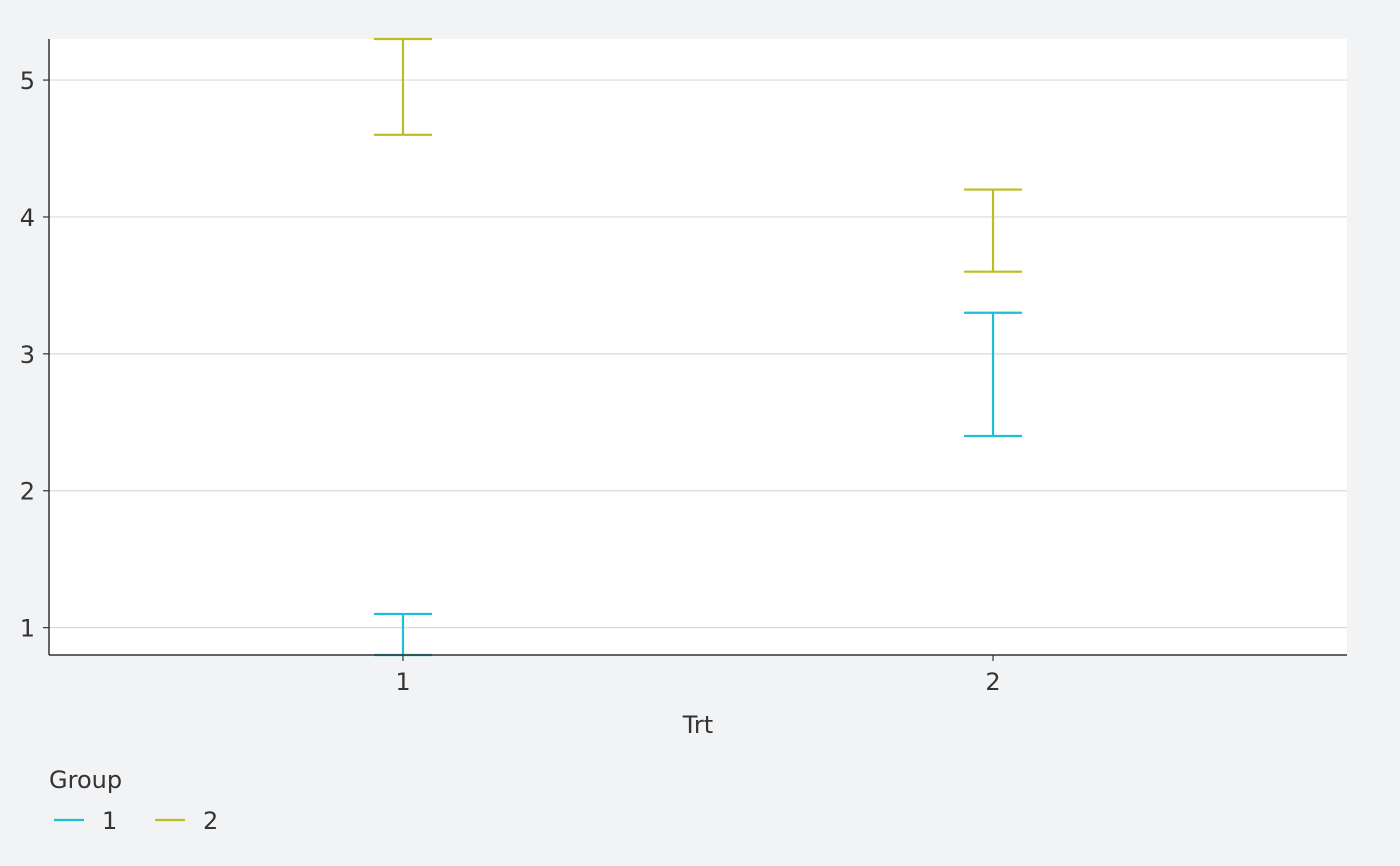 Image resolution: width=1400 pixels, height=866 pixels. I want to click on x-tick-label-2: 2, so click(992, 682).